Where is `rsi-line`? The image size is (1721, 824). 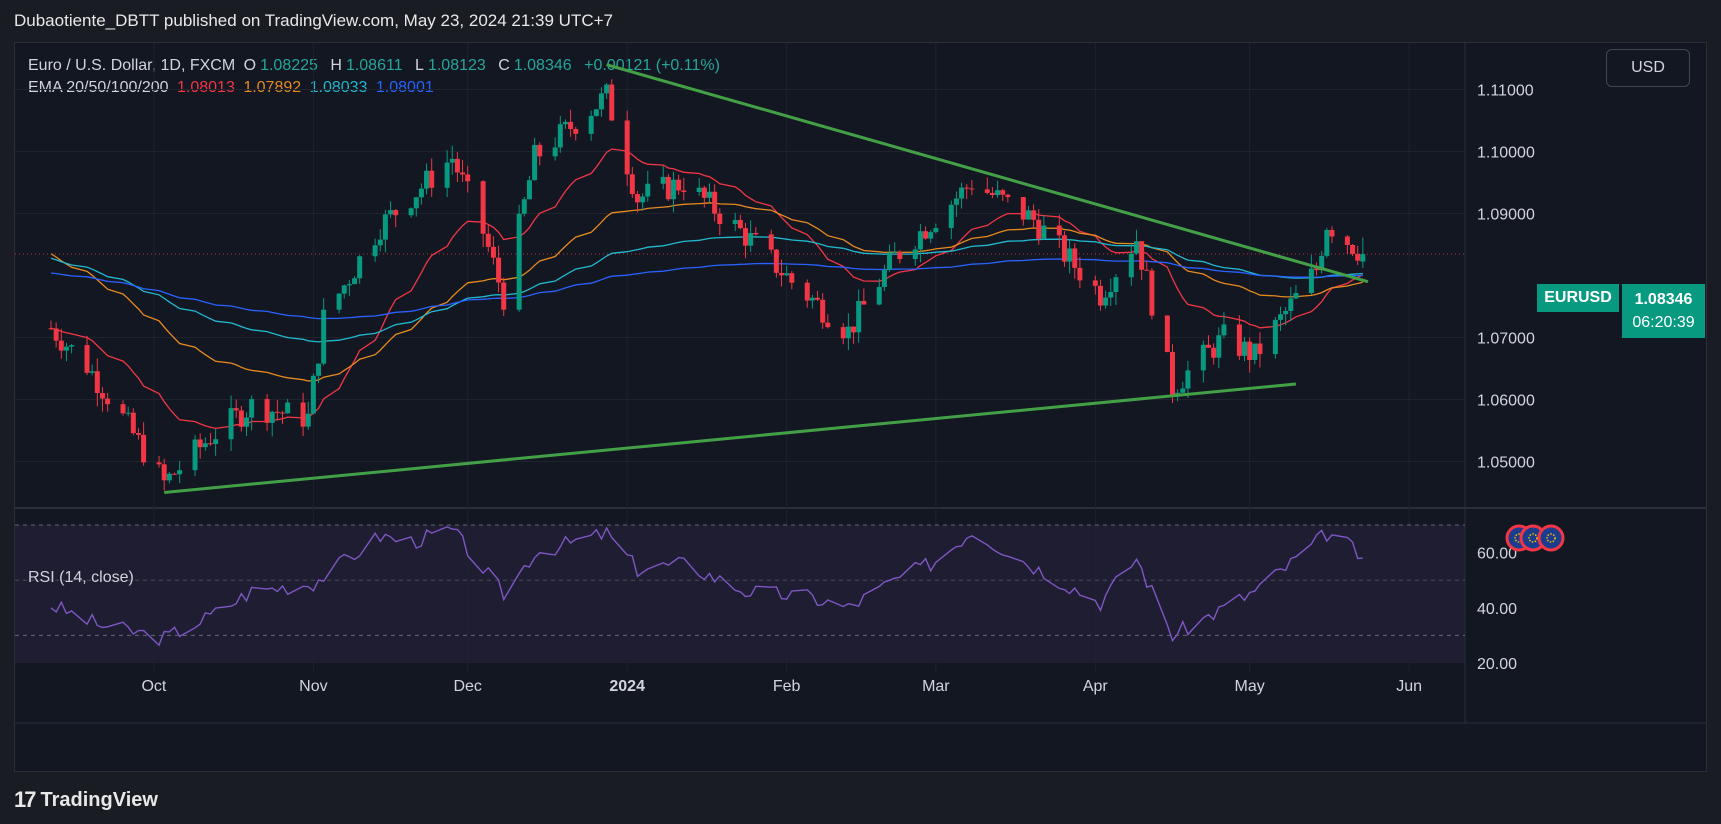 rsi-line is located at coordinates (706, 586).